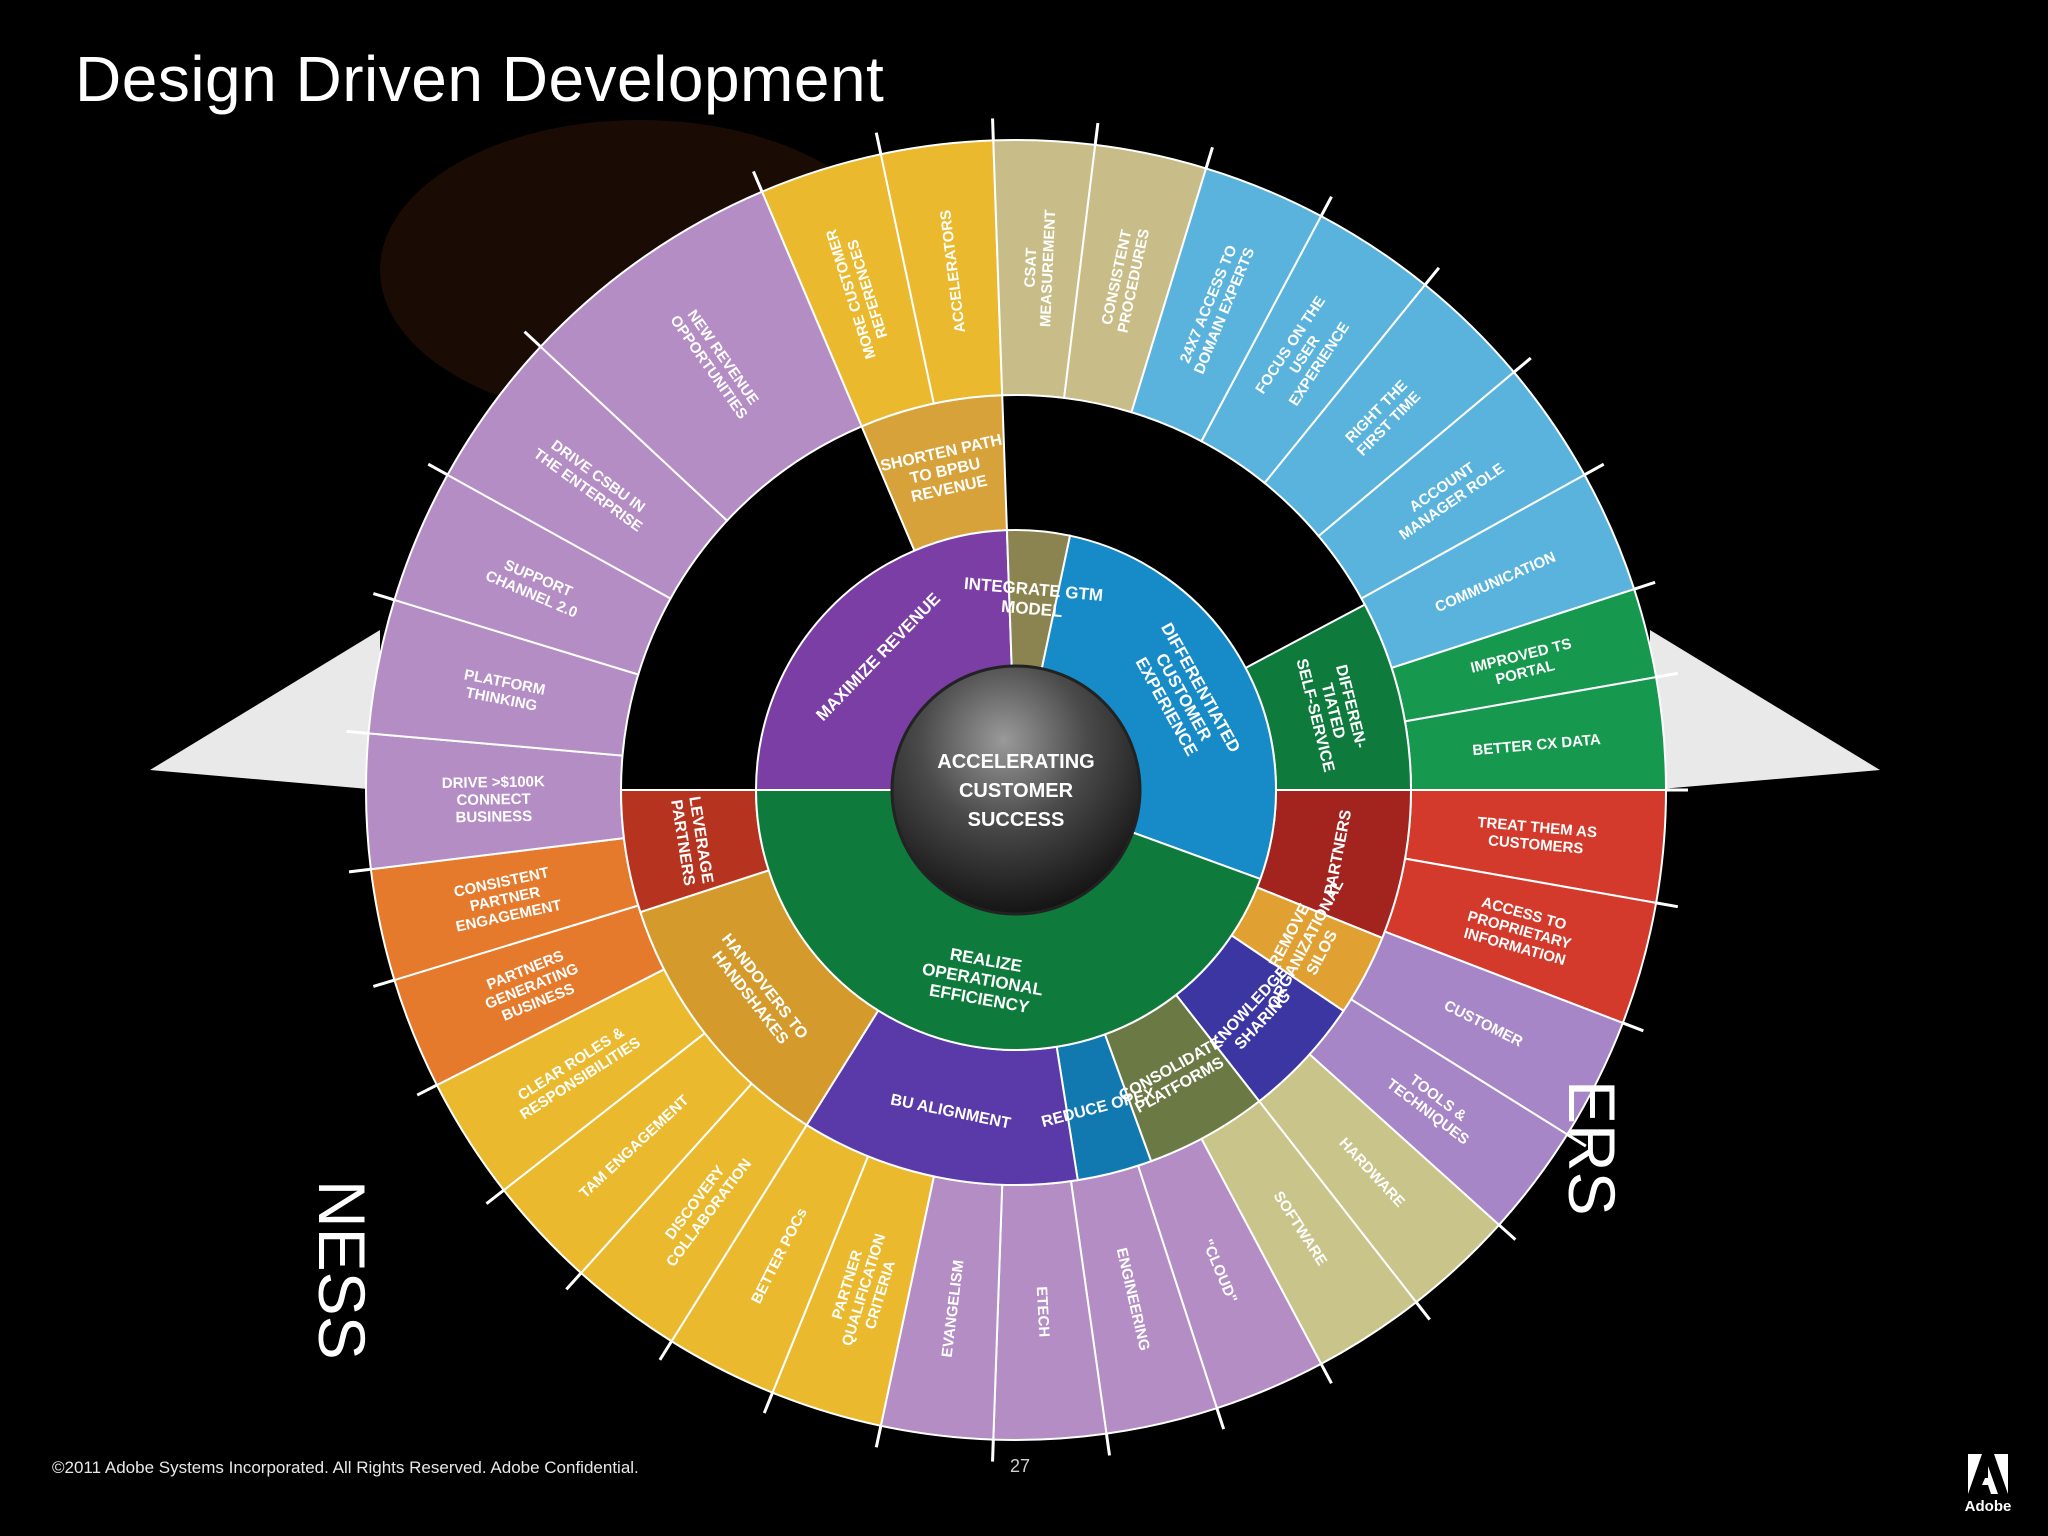  I want to click on page-number: 27, so click(1020, 1466).